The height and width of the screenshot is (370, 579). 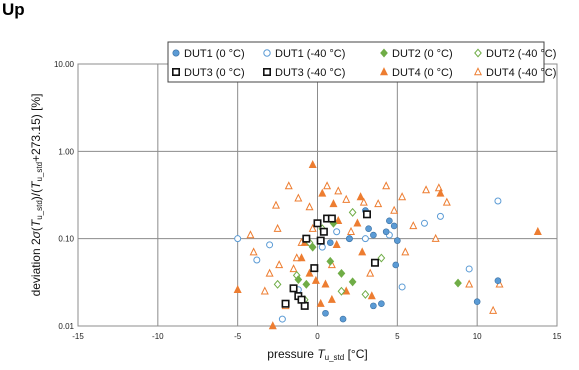 I want to click on x-axis-ticks: -15 -10 -5 0 5 10 15, so click(x=317, y=336).